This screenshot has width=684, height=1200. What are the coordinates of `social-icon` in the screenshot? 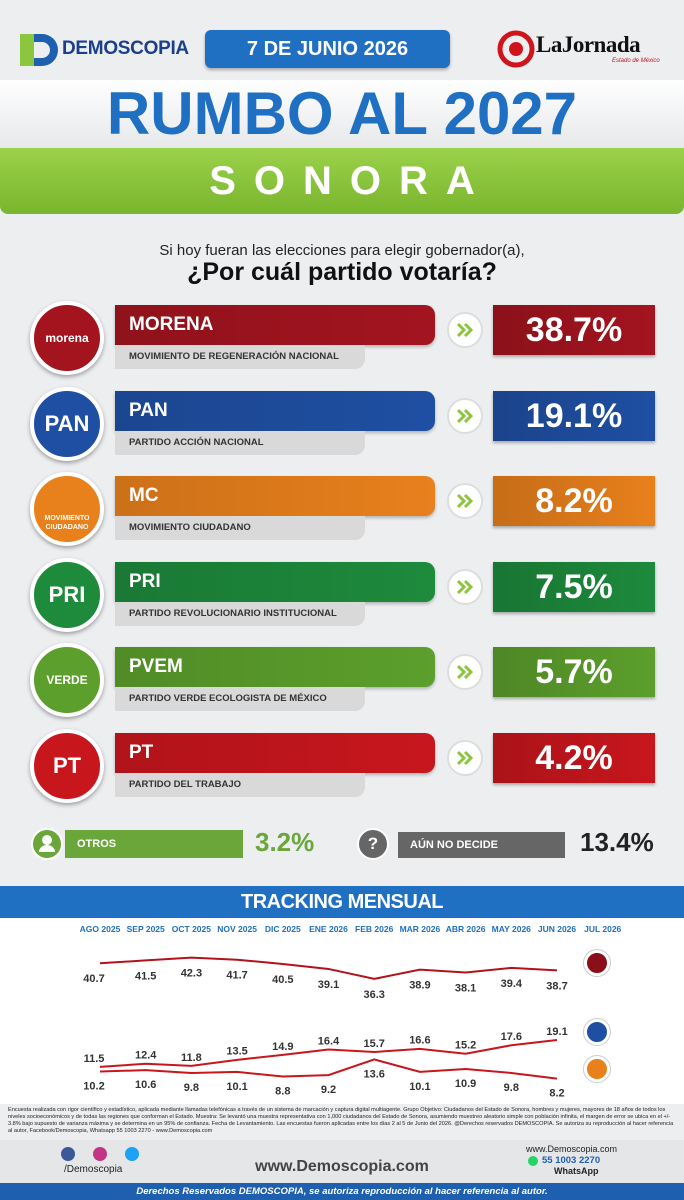 It's located at (100, 1154).